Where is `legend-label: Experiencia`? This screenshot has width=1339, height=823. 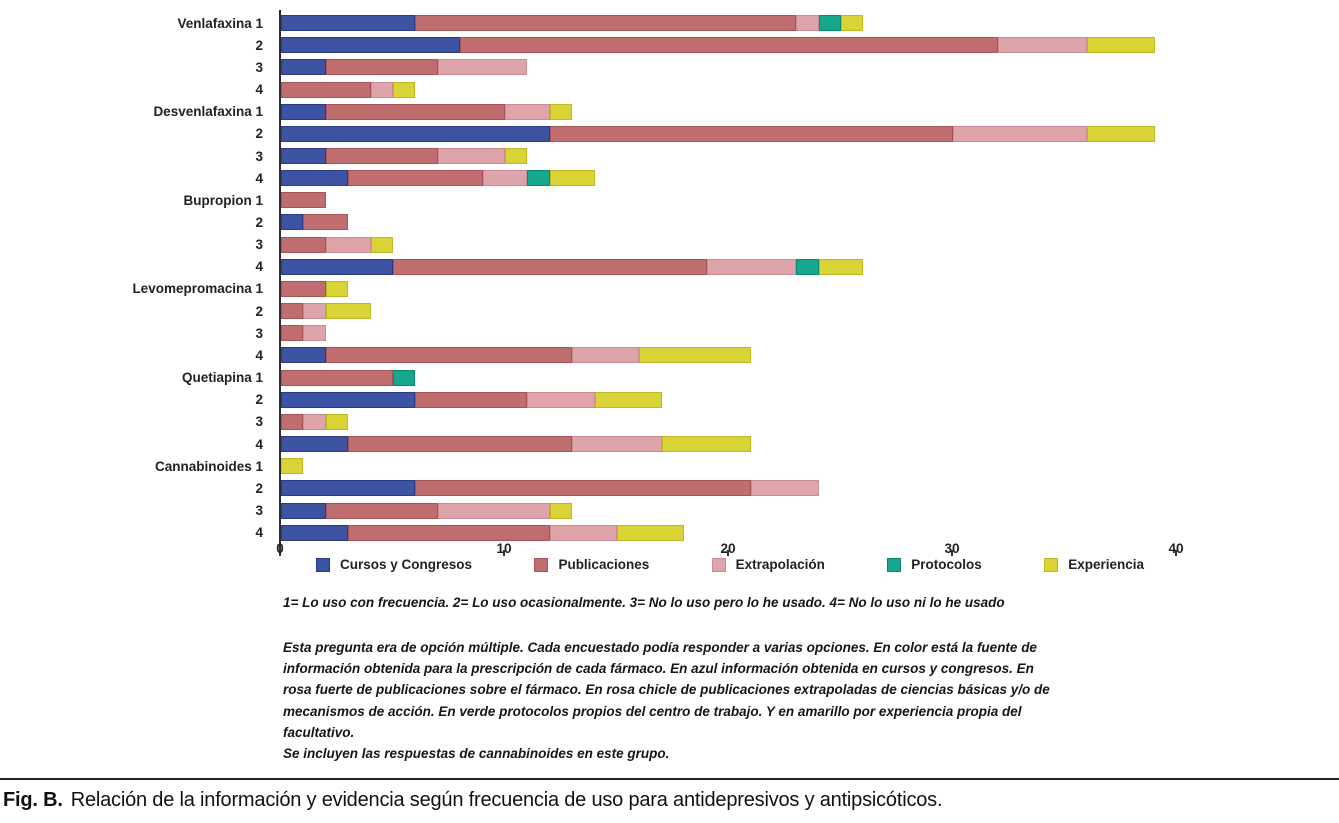
legend-label: Experiencia is located at coordinates (1106, 564).